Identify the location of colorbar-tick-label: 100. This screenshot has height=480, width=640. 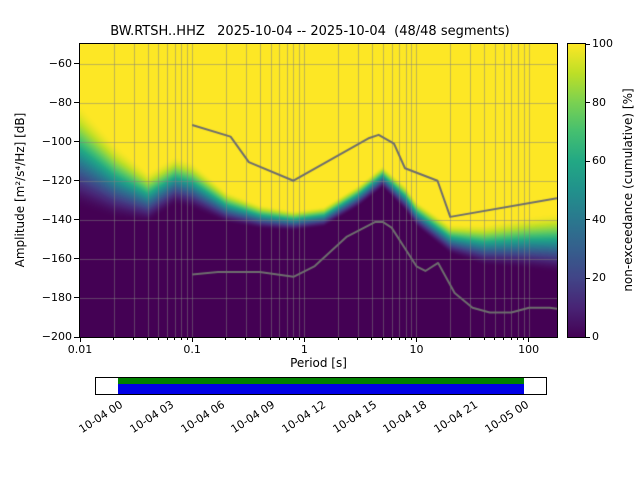
(602, 43).